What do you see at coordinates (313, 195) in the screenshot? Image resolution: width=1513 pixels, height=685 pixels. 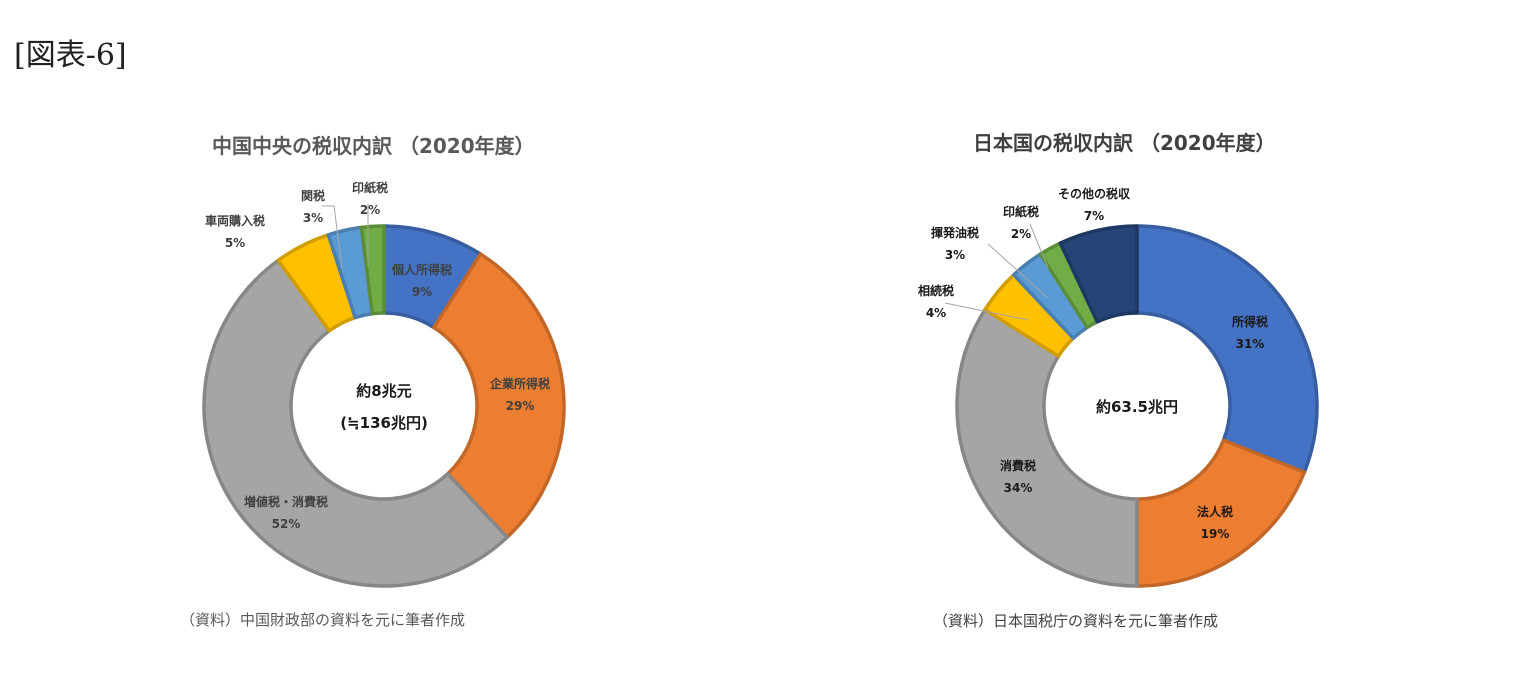 I see `china-slice-label-4: 関税` at bounding box center [313, 195].